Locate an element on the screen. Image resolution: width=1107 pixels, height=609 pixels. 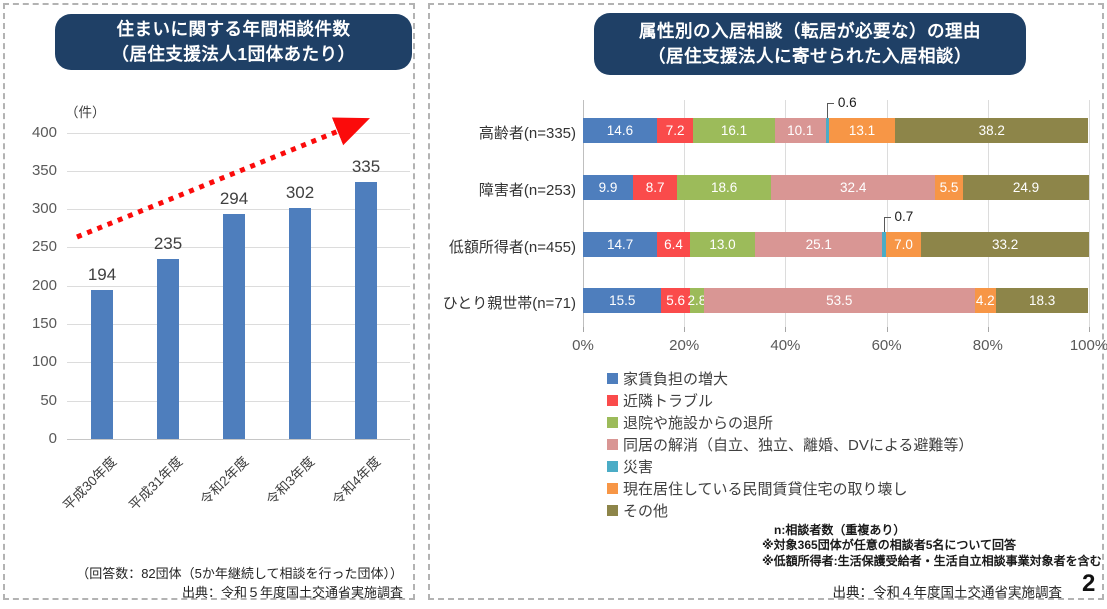
segment-value-label: 6.4 is located at coordinates (673, 244).